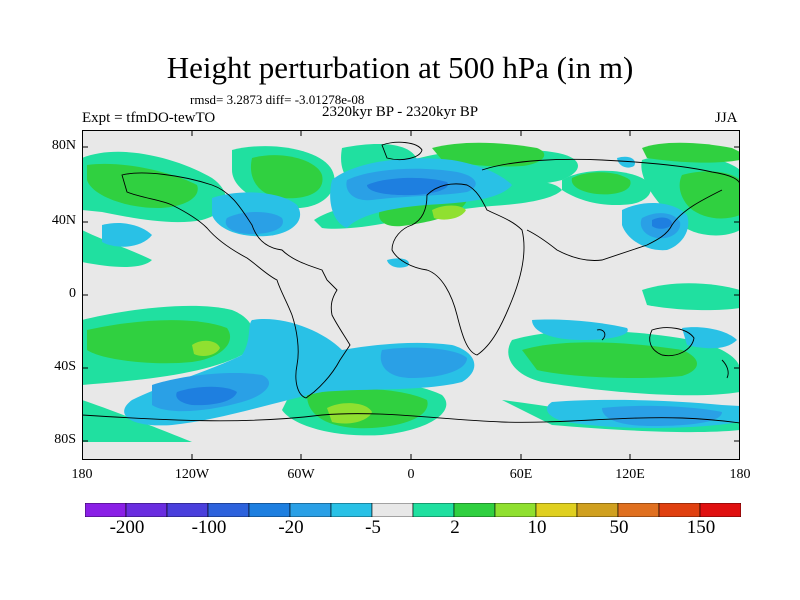 The height and width of the screenshot is (600, 800). What do you see at coordinates (373, 527) in the screenshot?
I see `colorbar-label: -5` at bounding box center [373, 527].